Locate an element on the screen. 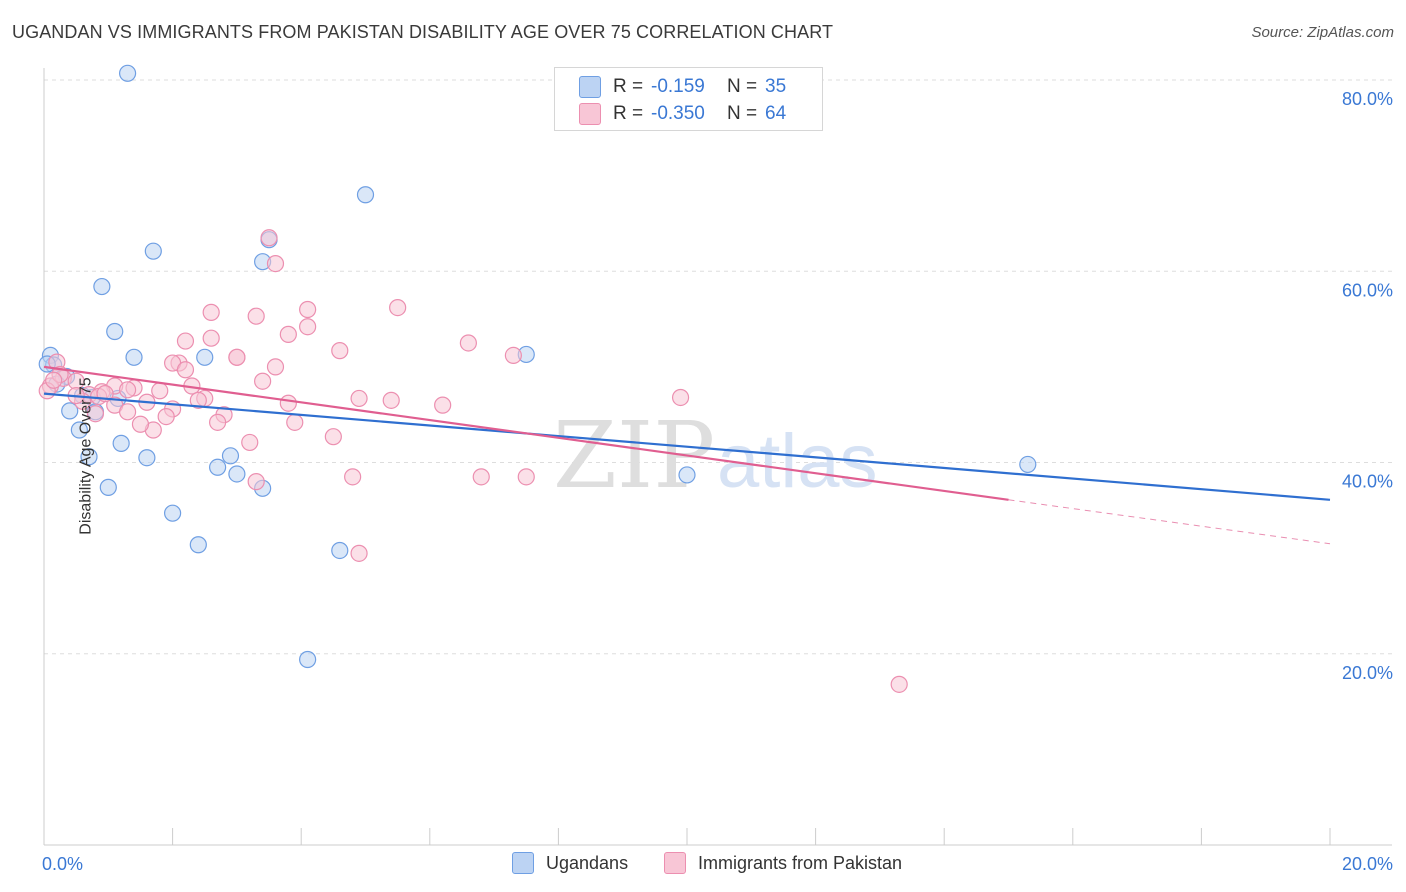 This screenshot has height=892, width=1406. pakistan-trend-line is located at coordinates (526, 433).